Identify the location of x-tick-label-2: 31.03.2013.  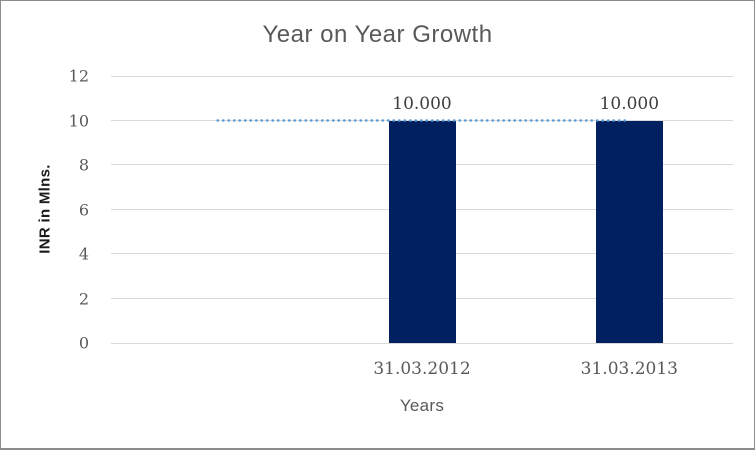
(629, 369).